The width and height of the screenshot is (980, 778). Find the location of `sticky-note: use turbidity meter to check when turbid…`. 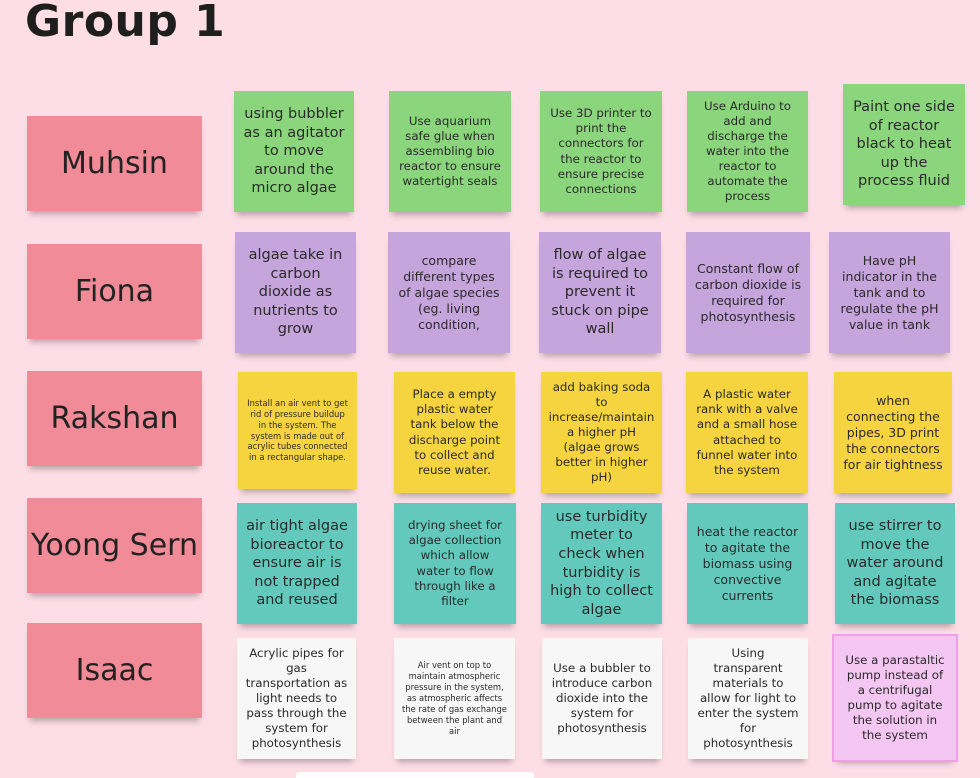

sticky-note: use turbidity meter to check when turbid… is located at coordinates (601, 563).